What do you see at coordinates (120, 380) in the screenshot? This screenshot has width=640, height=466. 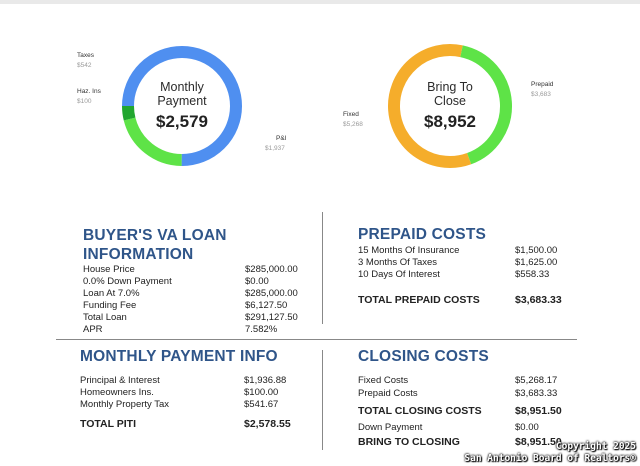 I see `row-label: Principal & Interest` at bounding box center [120, 380].